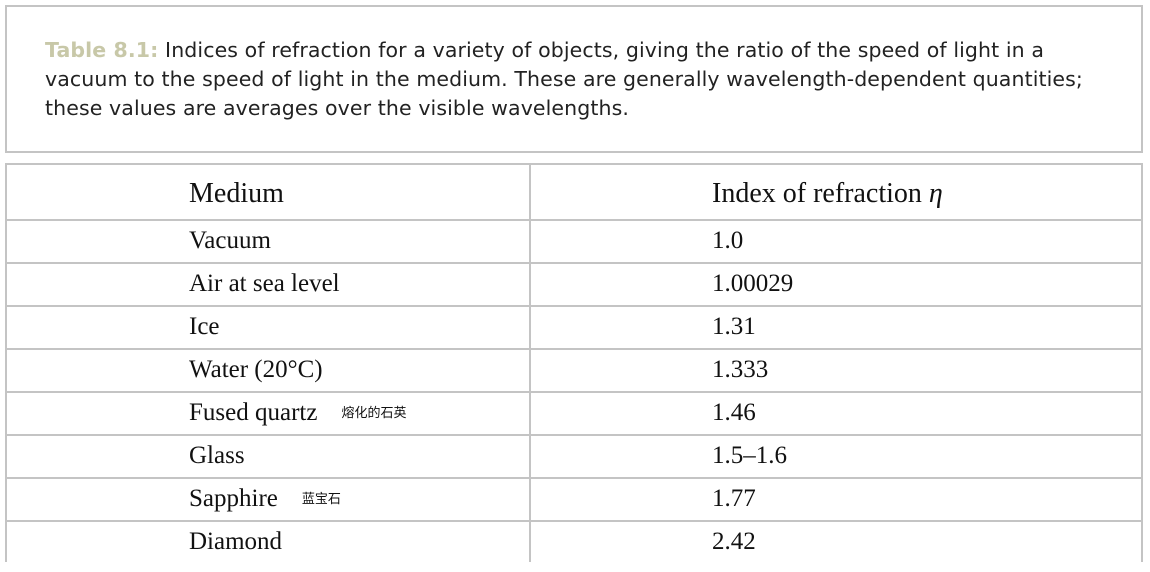  Describe the element at coordinates (236, 541) in the screenshot. I see `medium-cell: Diamond` at that location.